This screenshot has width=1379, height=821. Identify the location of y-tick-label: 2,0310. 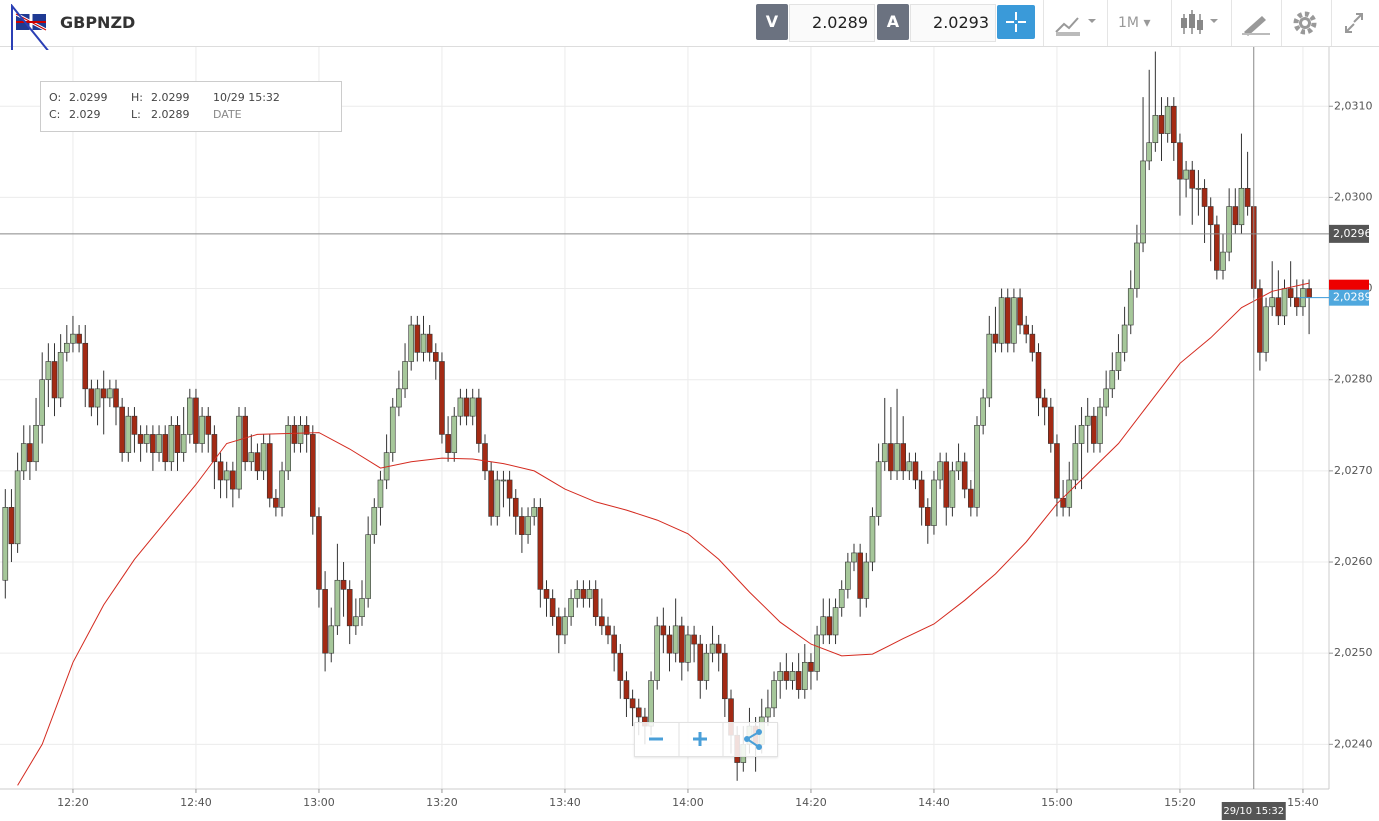
(1353, 105).